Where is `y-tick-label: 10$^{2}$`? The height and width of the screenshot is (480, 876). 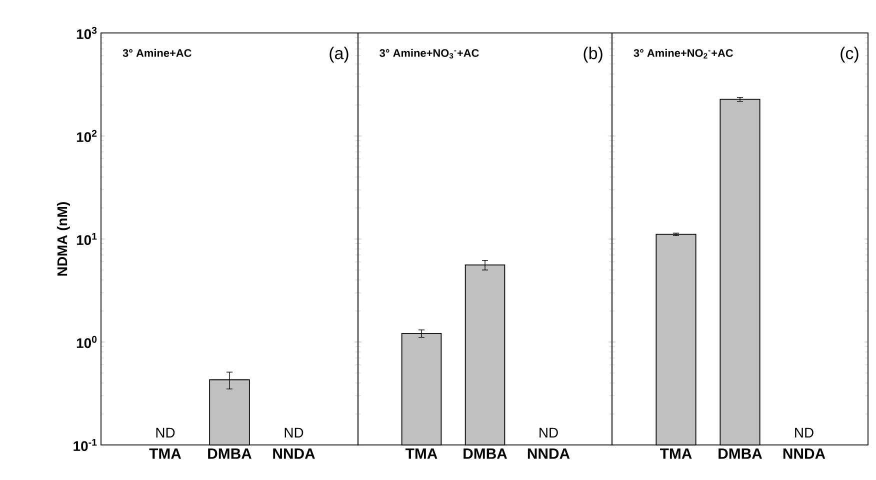 y-tick-label: 10$^{2}$ is located at coordinates (86, 136).